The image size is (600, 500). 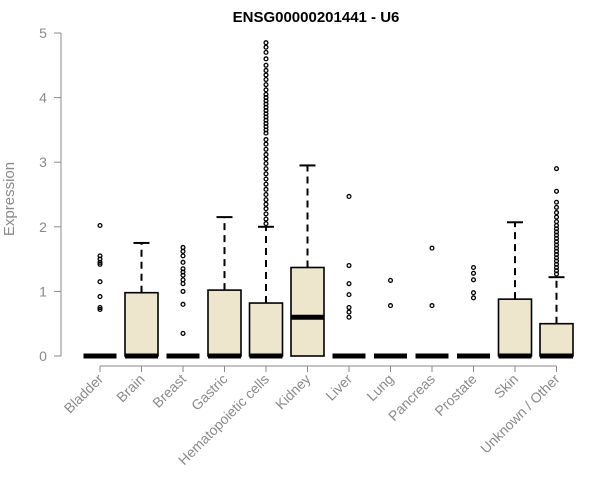 I want to click on box-bladder, so click(x=100, y=290).